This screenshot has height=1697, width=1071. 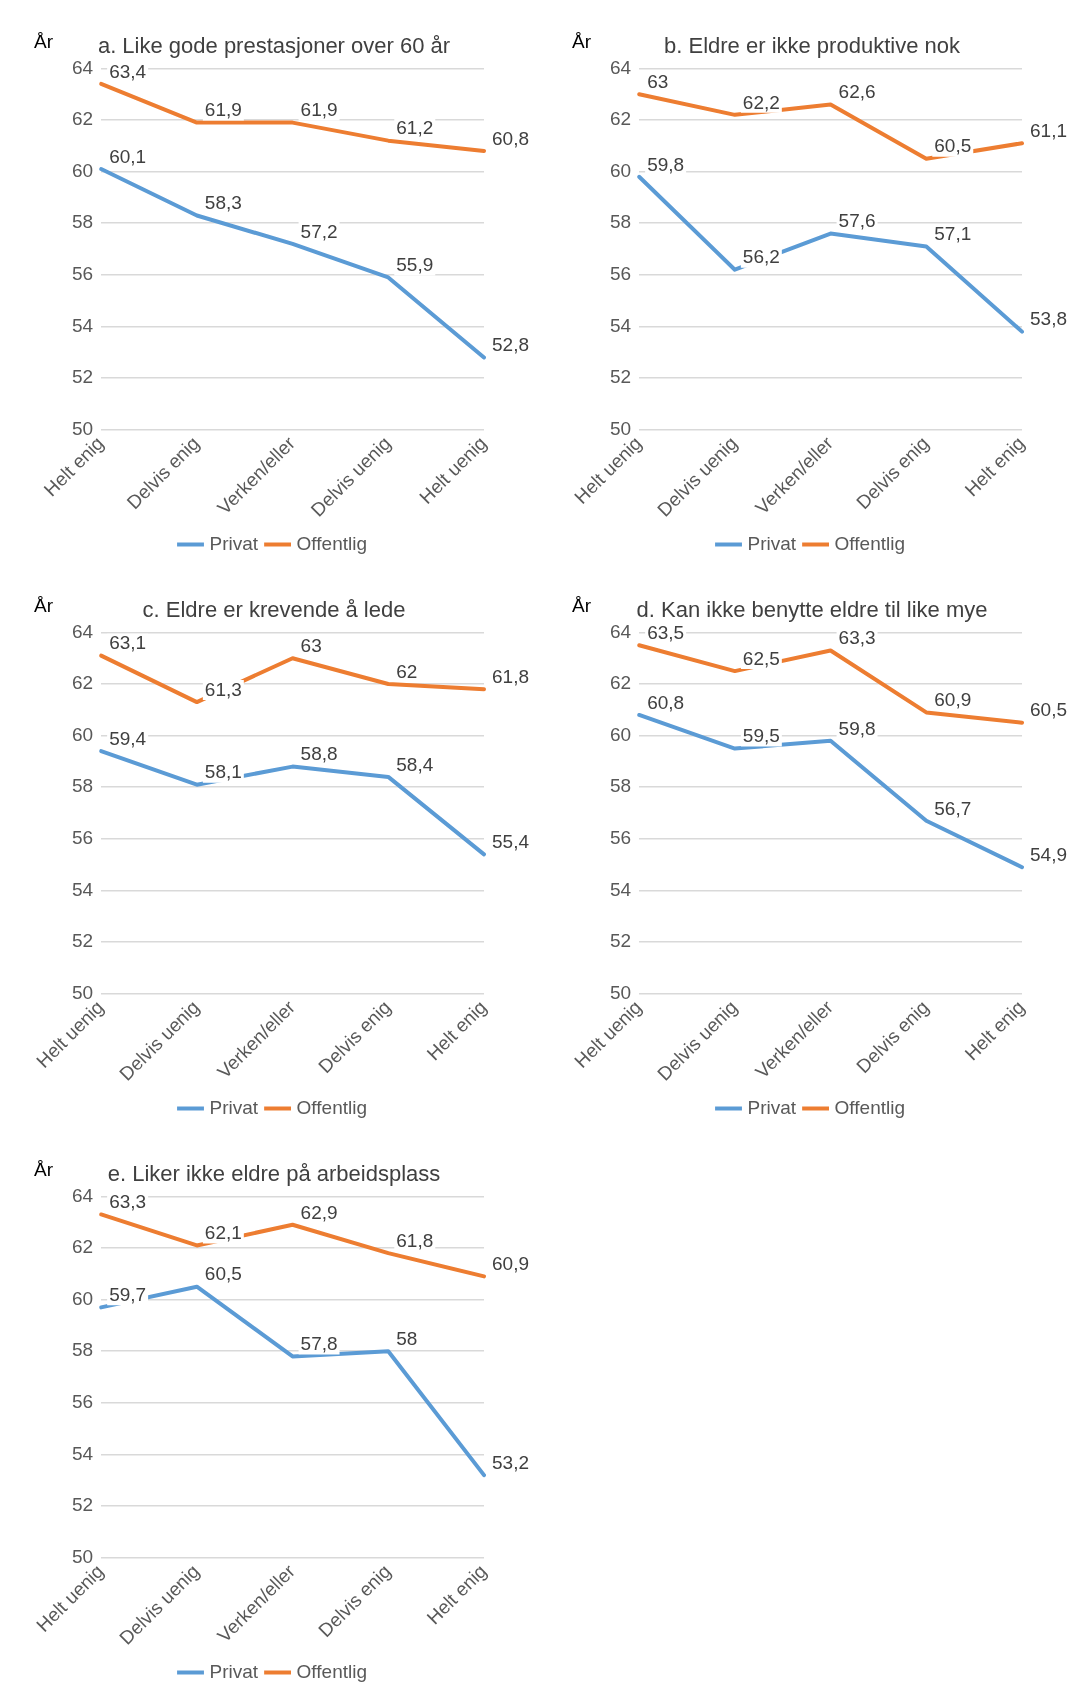 I want to click on data-label: 56,2, so click(x=761, y=257).